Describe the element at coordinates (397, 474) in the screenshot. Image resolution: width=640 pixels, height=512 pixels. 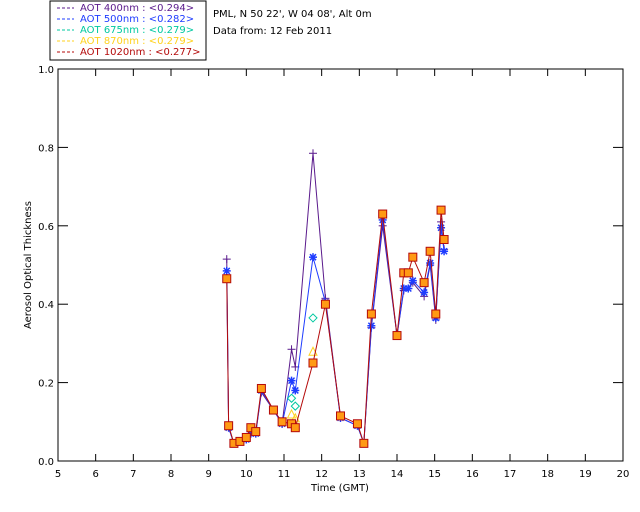
I see `x-tick-label: 14` at that location.